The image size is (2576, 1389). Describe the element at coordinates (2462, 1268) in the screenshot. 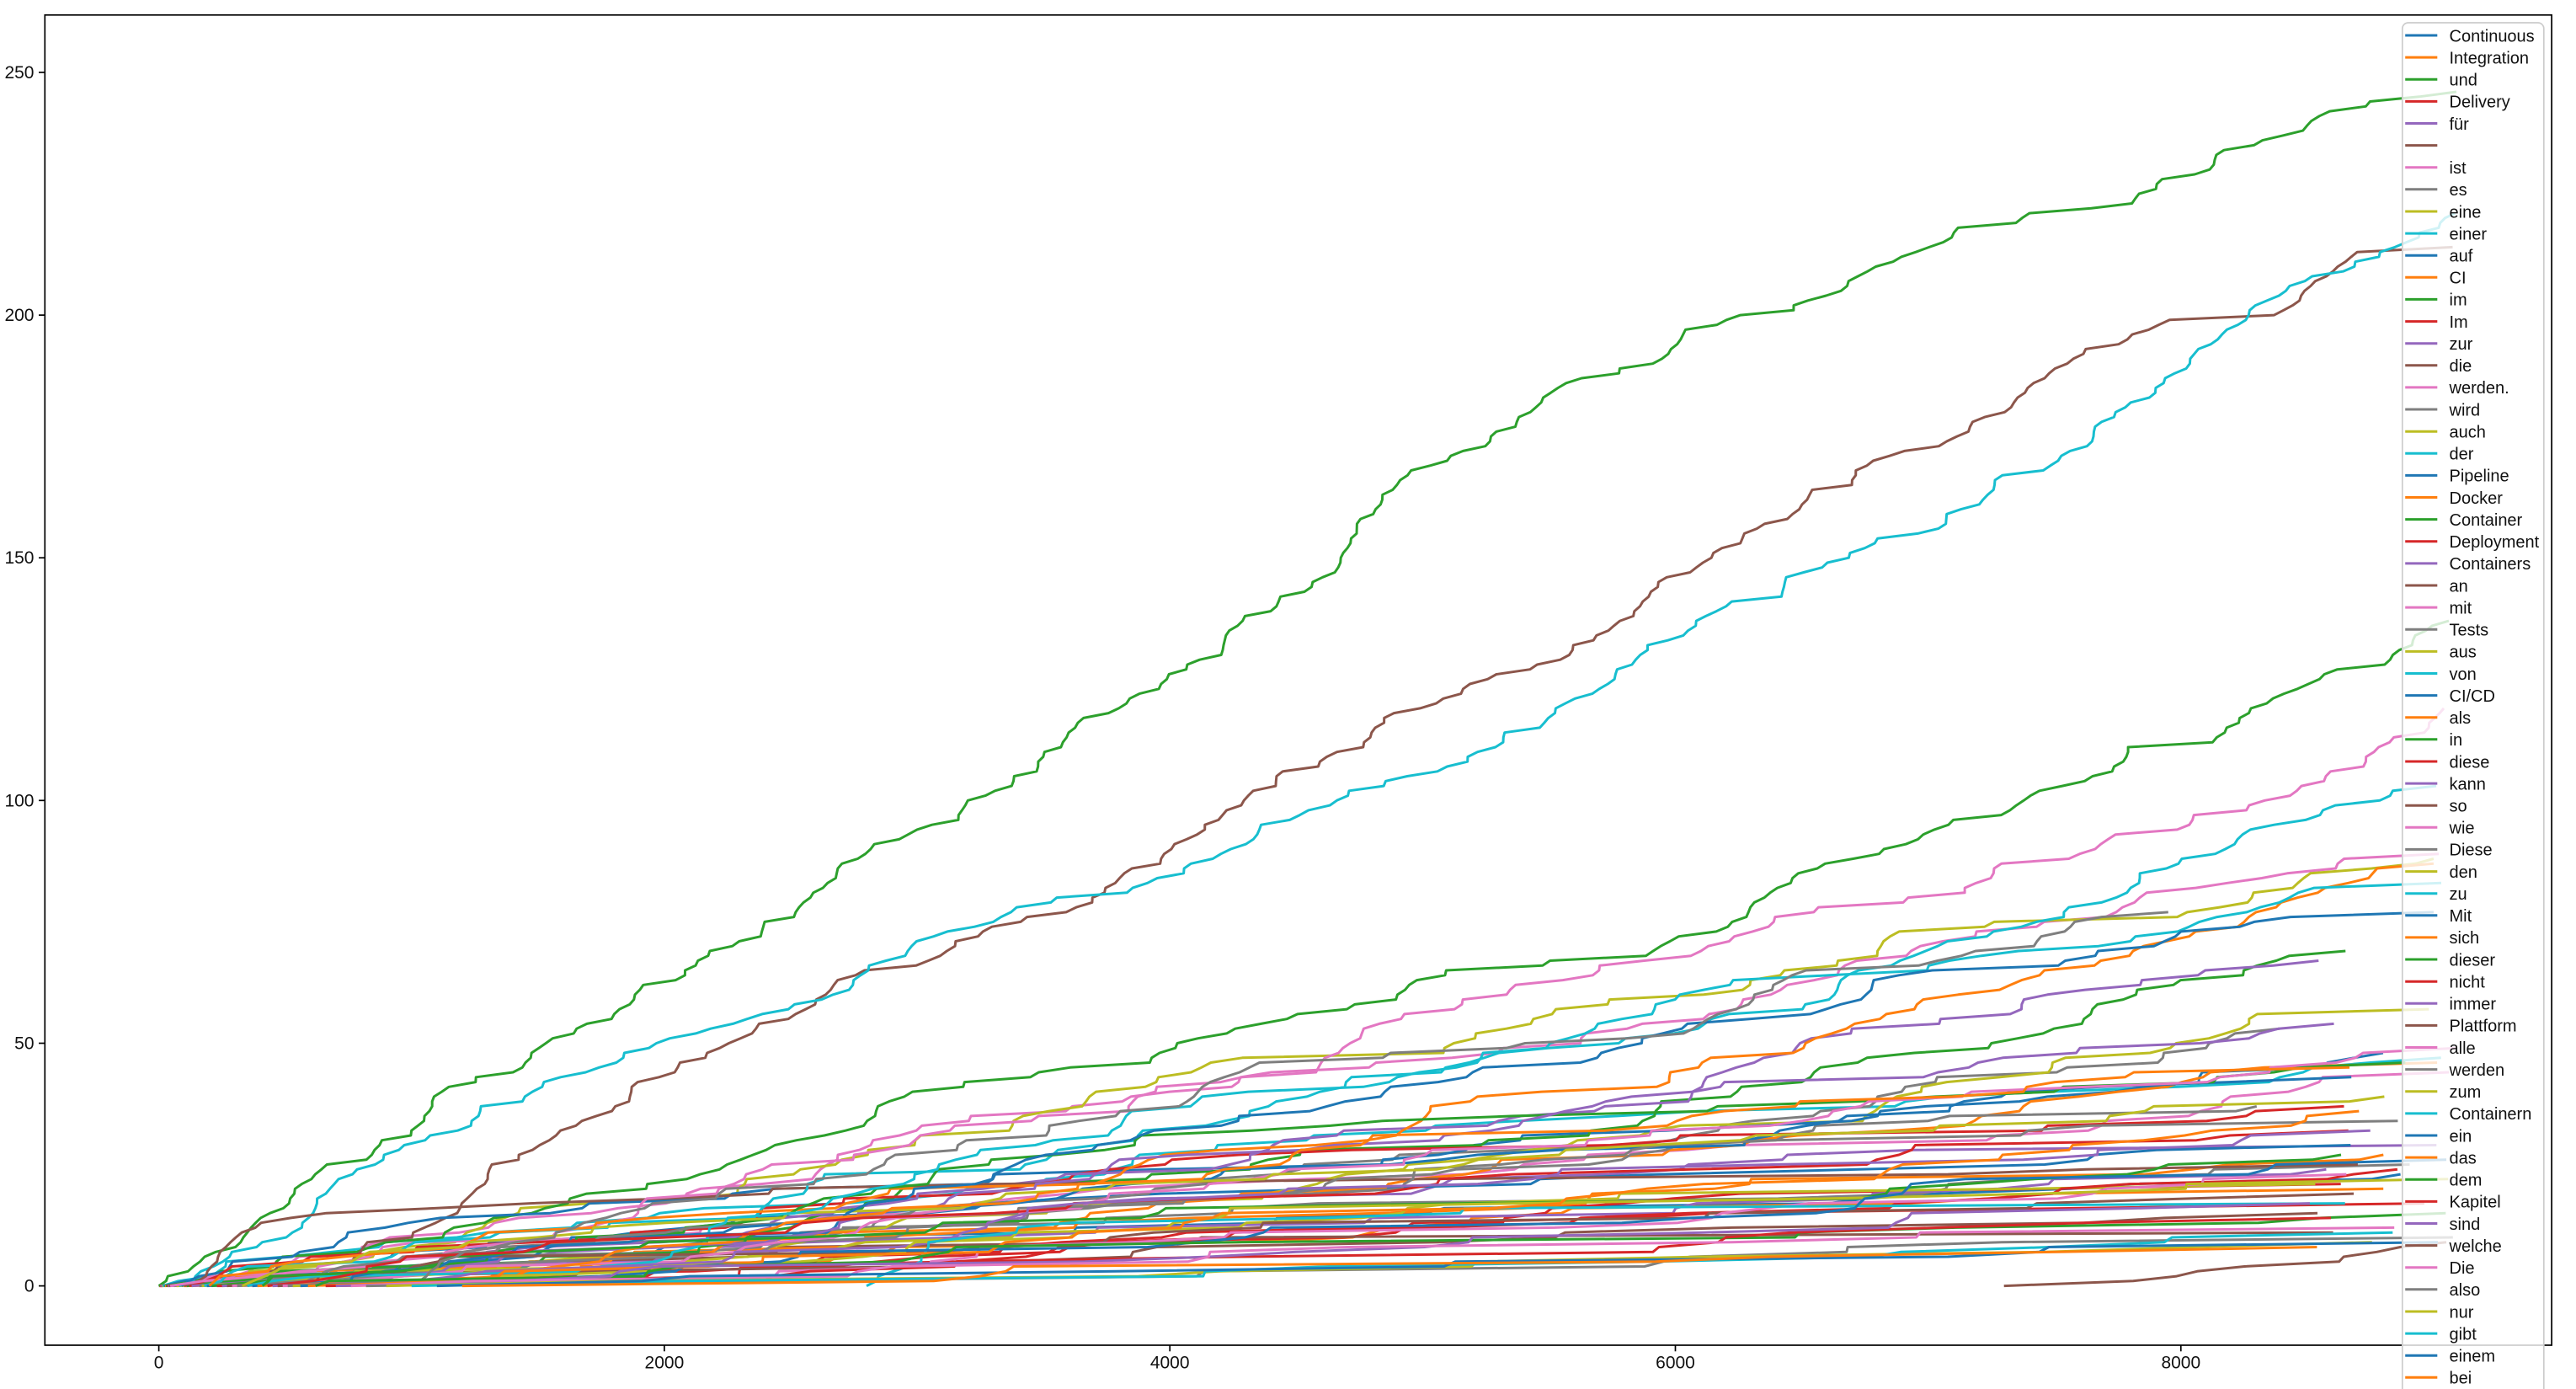

I see `svg-text: Die` at that location.